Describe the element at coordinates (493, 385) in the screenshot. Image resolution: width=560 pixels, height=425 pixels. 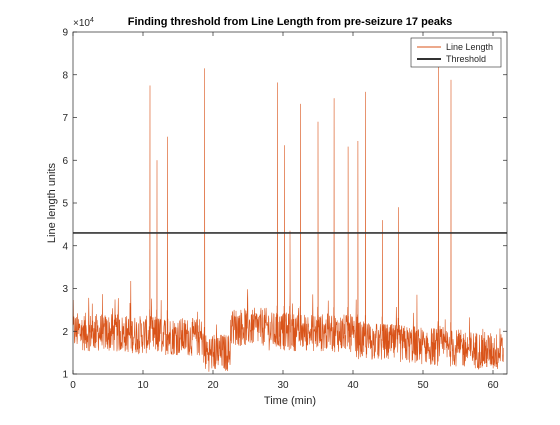
I see `x-tick-label: 60` at that location.